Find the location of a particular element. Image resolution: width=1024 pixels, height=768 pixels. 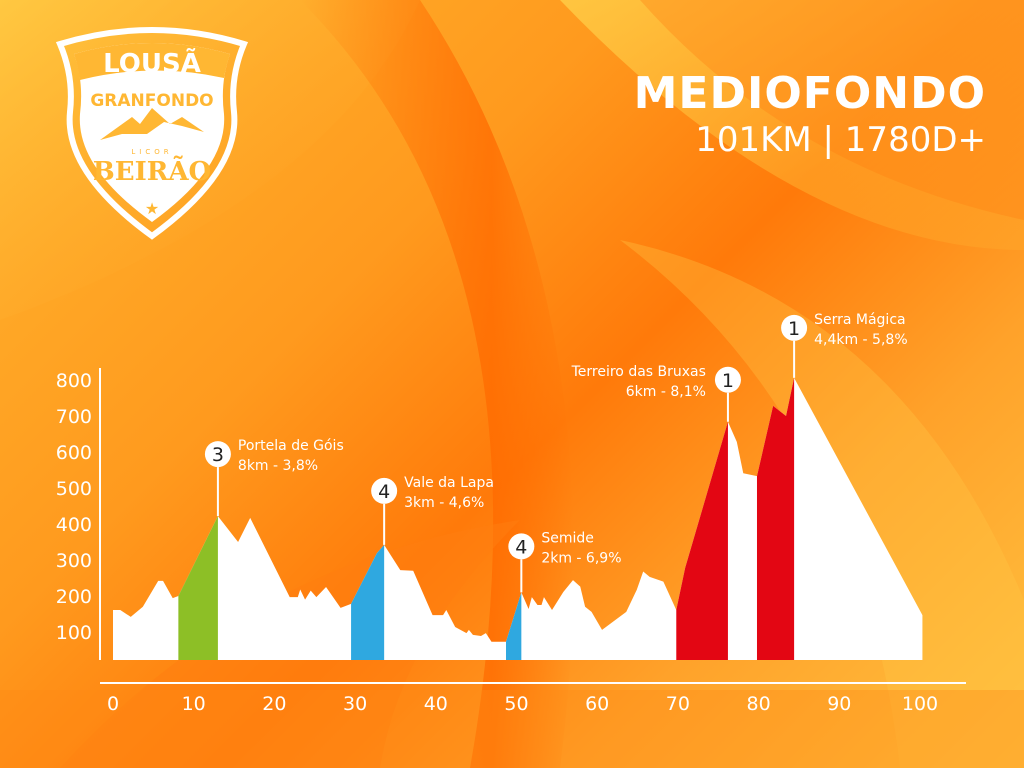

climb-name: Terreiro das Bruxas is located at coordinates (638, 372).